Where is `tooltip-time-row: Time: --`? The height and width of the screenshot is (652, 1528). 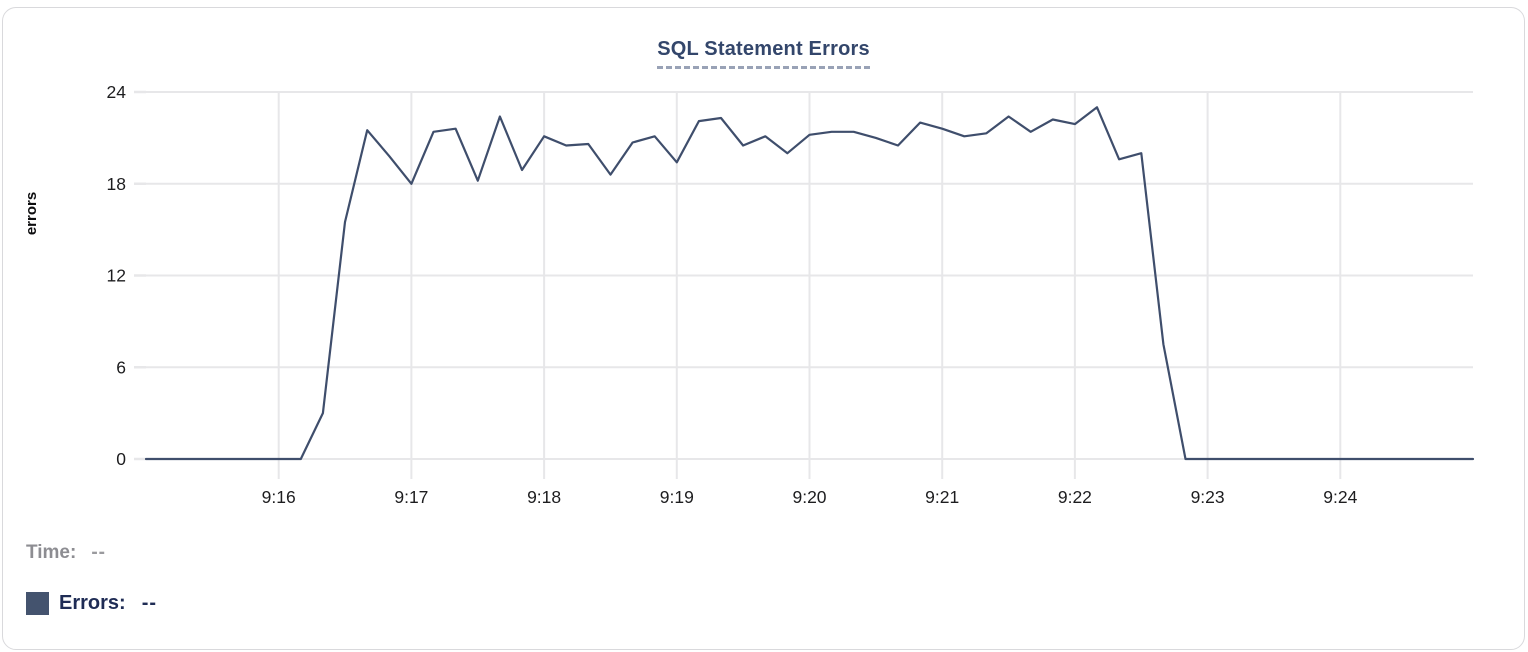
tooltip-time-row: Time: -- is located at coordinates (66, 553).